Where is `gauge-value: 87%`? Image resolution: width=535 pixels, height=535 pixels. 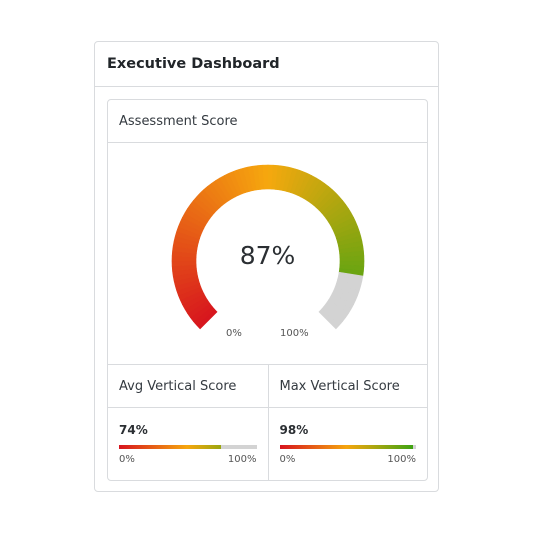
gauge-value: 87% is located at coordinates (267, 255).